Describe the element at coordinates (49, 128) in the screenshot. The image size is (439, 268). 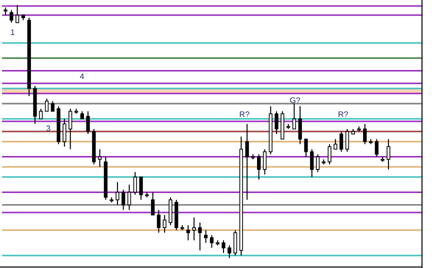
I see `annotation: 3` at that location.